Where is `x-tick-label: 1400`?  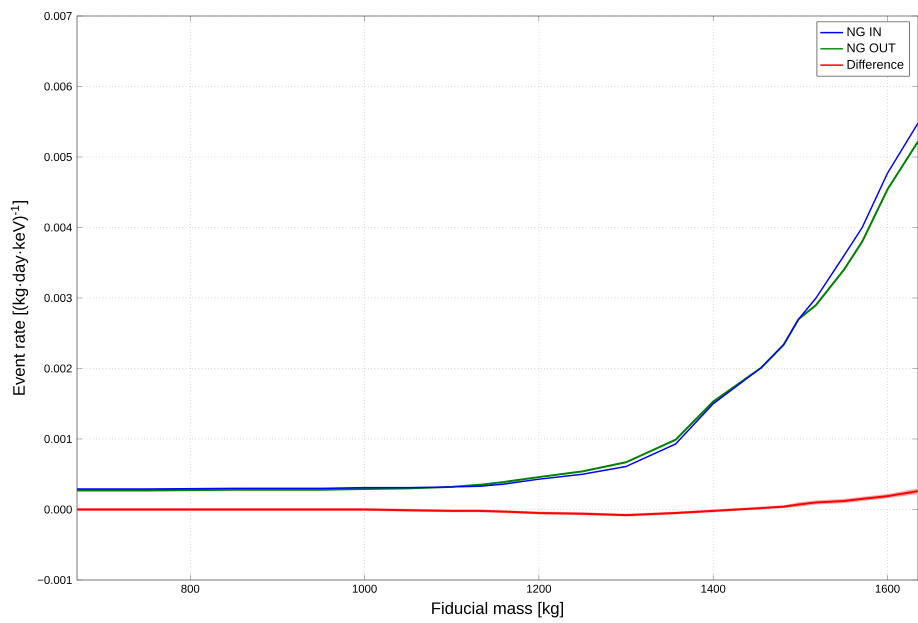 x-tick-label: 1400 is located at coordinates (713, 588).